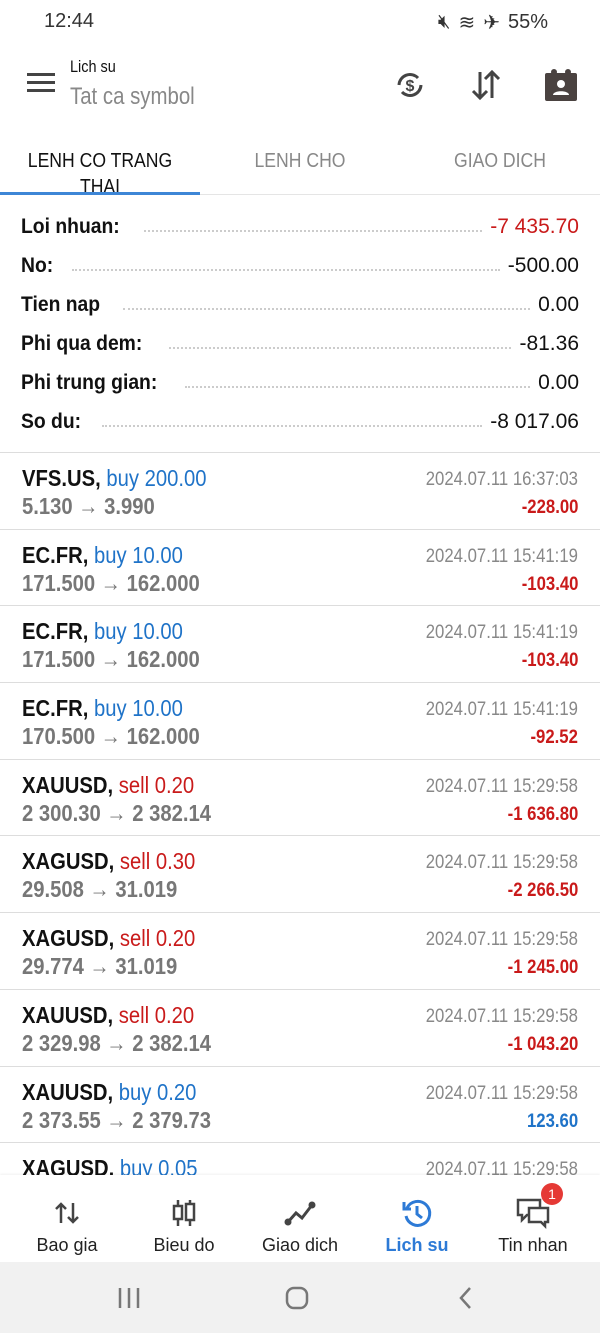 This screenshot has height=1333, width=600. Describe the element at coordinates (300, 161) in the screenshot. I see `tab-orders: LENH CHO` at that location.